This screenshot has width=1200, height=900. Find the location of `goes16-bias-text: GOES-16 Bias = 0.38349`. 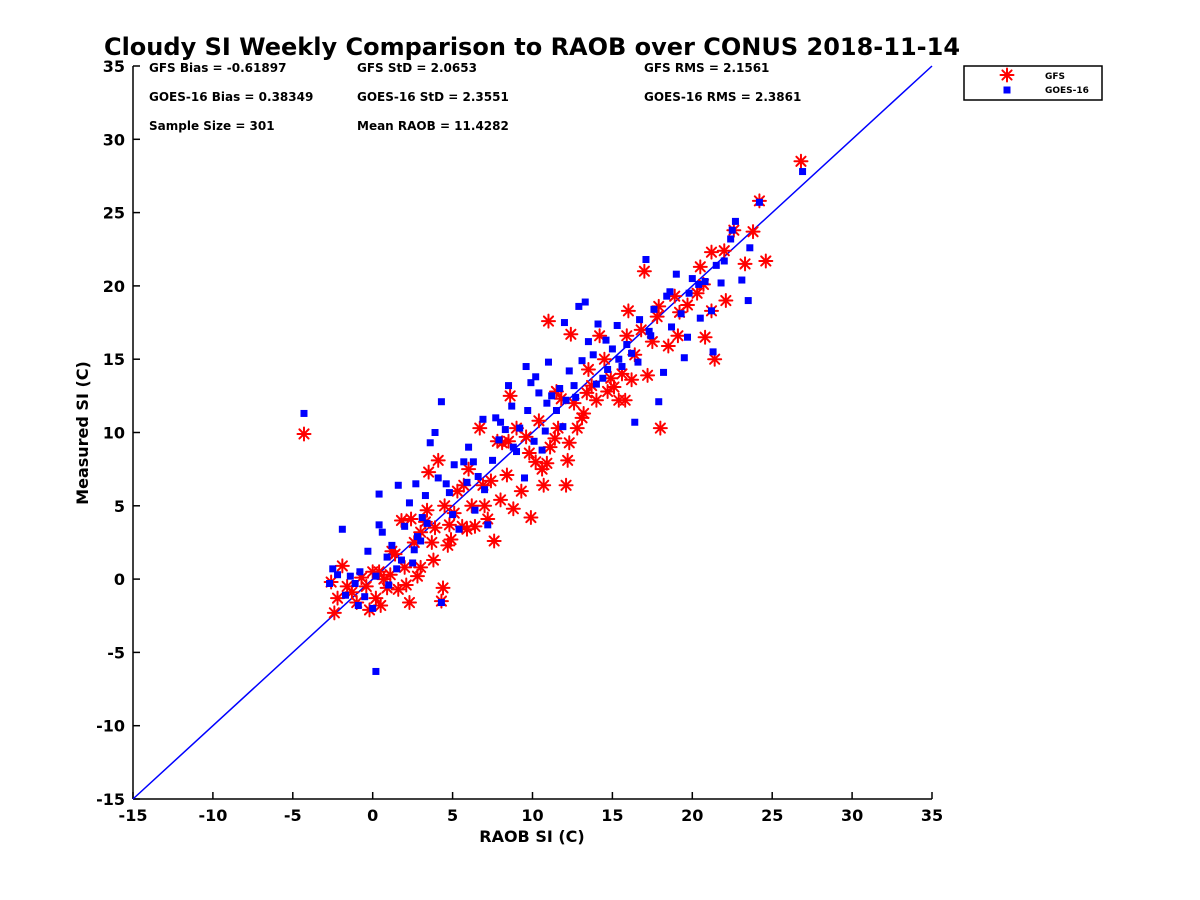

goes16-bias-text: GOES-16 Bias = 0.38349 is located at coordinates (231, 97).